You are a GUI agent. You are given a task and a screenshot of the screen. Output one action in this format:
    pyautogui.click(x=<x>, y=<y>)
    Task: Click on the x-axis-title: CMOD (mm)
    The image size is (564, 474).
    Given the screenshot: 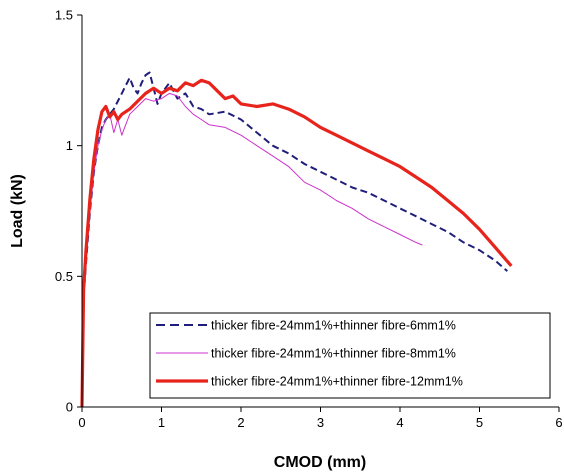 What is the action you would take?
    pyautogui.click(x=320, y=462)
    